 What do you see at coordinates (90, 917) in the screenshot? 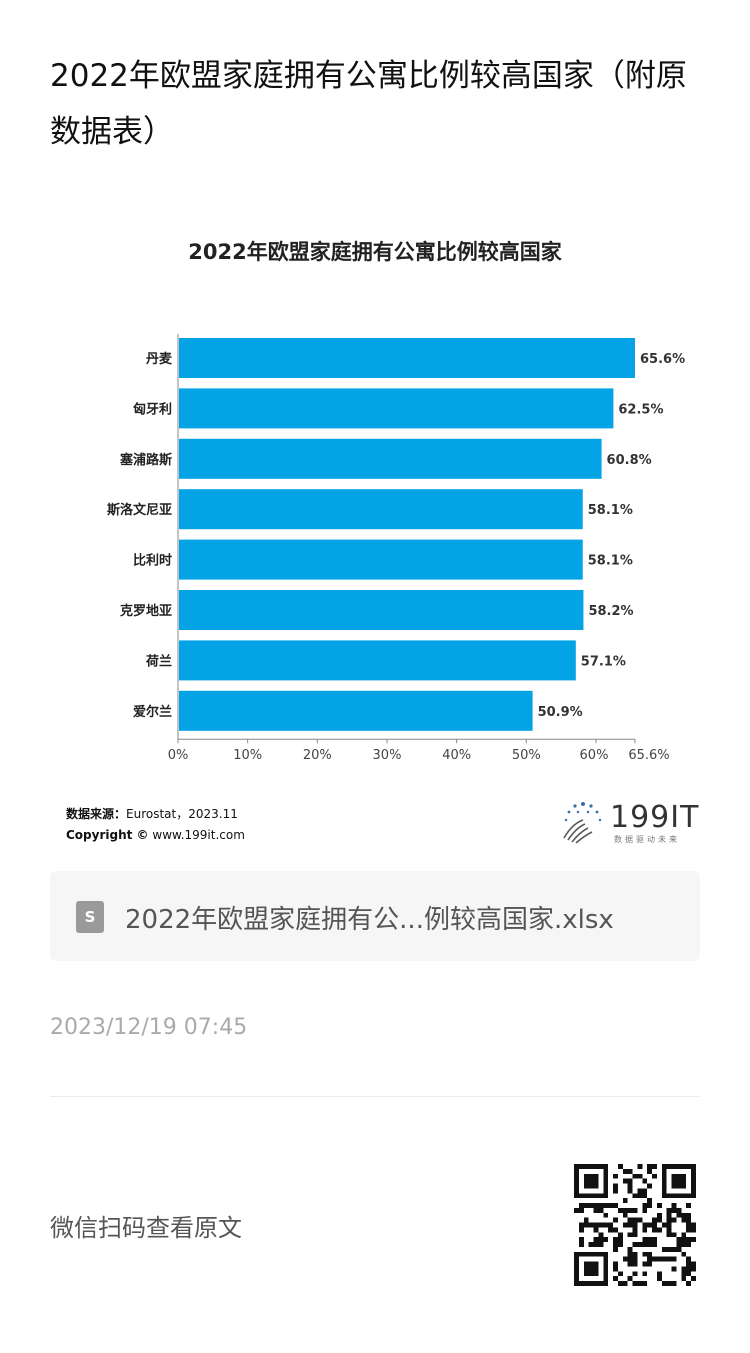
I see `spreadsheet-file-icon: S` at bounding box center [90, 917].